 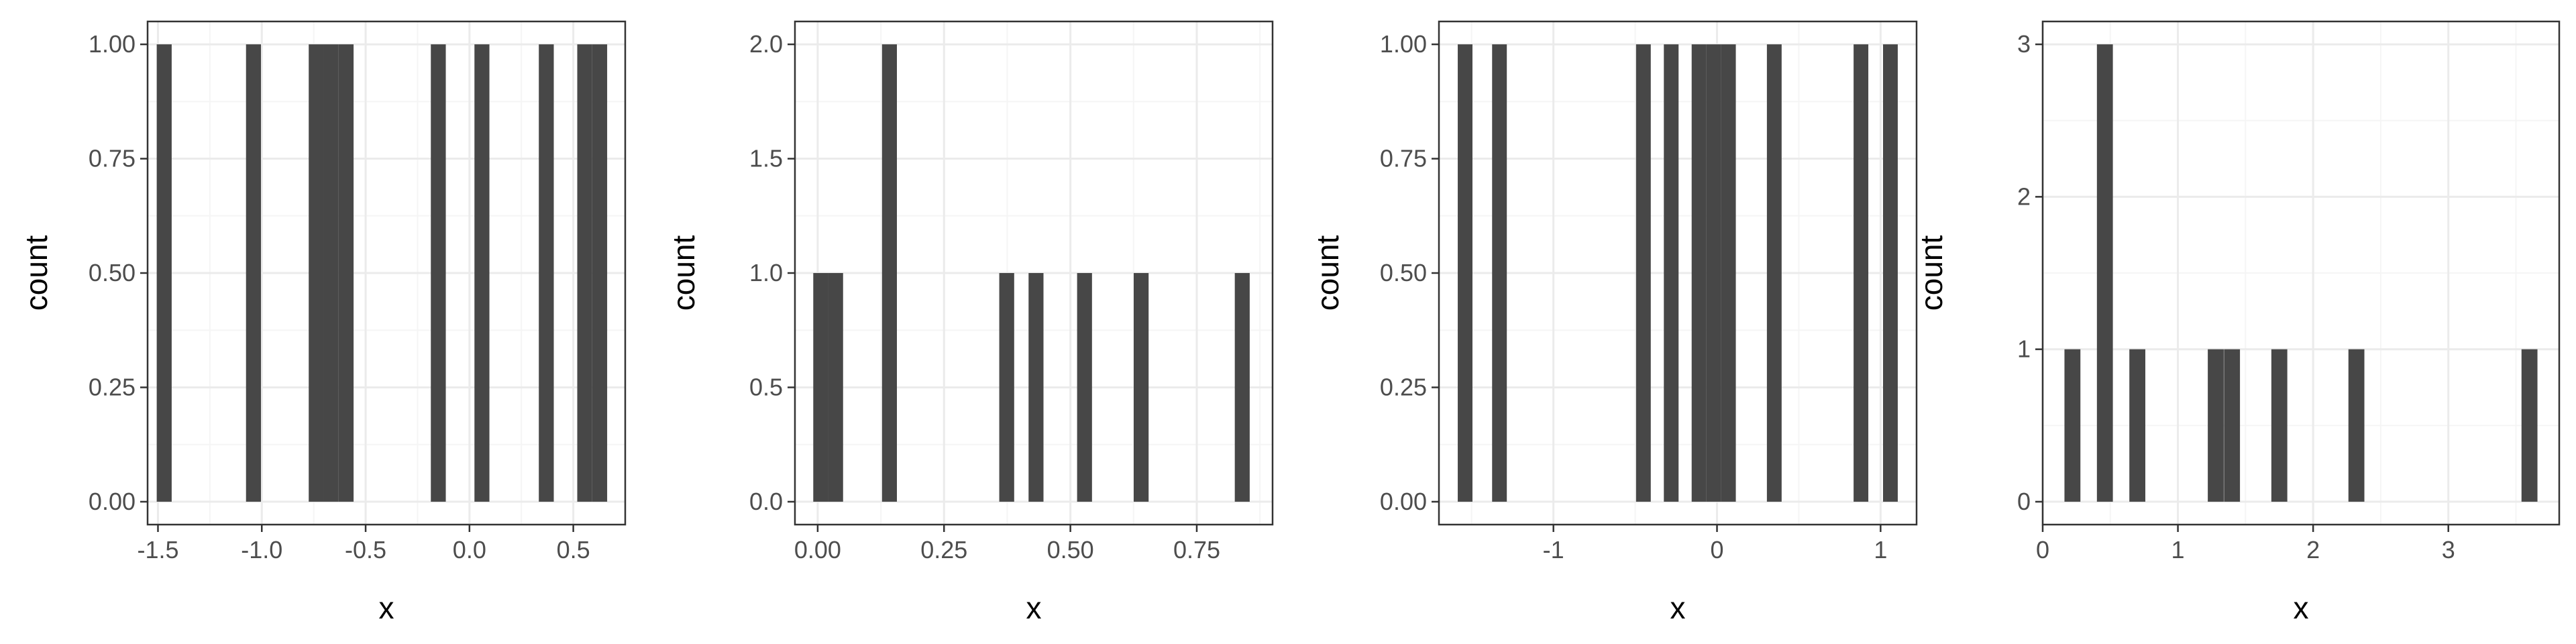 What do you see at coordinates (573, 550) in the screenshot?
I see `x-tick-label: 0.5` at bounding box center [573, 550].